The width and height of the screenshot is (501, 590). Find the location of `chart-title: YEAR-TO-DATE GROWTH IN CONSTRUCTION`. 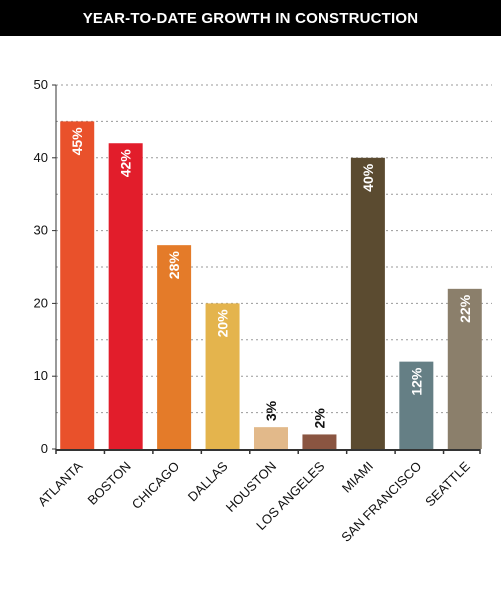

chart-title: YEAR-TO-DATE GROWTH IN CONSTRUCTION is located at coordinates (250, 18).